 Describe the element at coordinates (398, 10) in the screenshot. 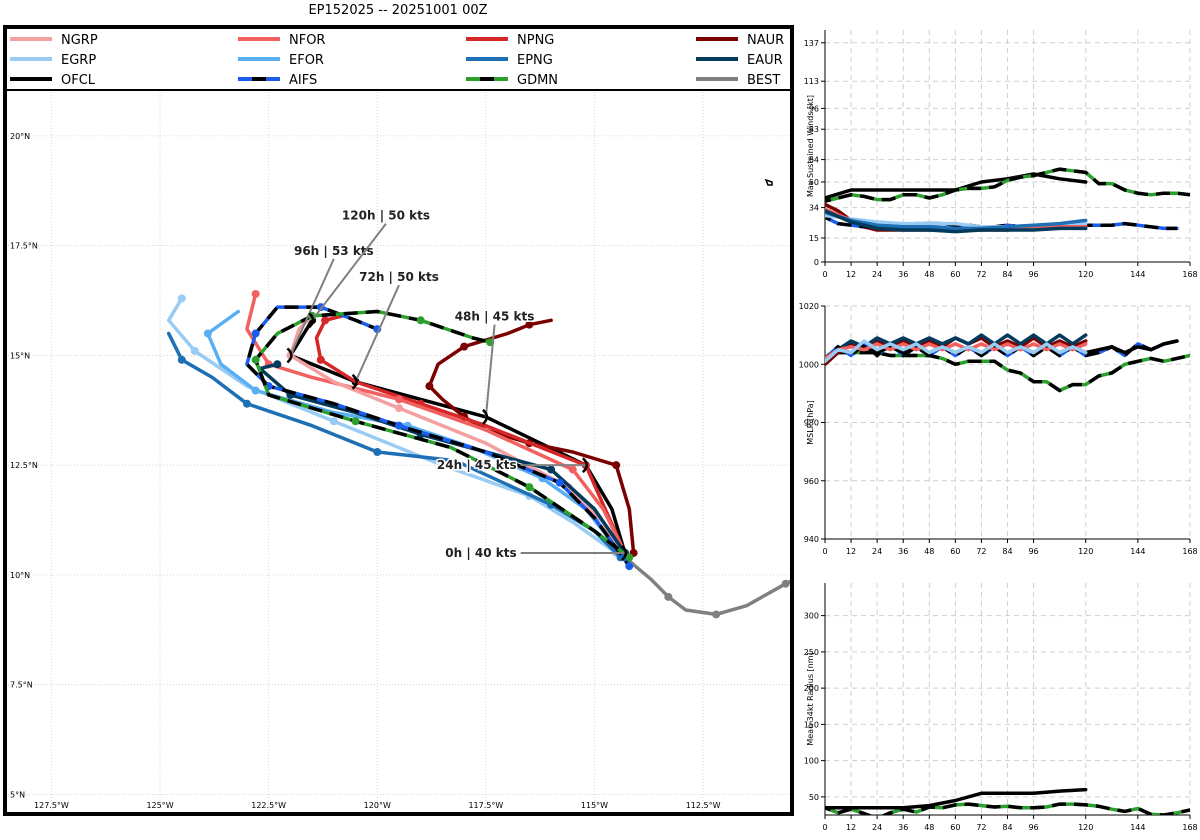

I see `chart-title: EP152025 -- 20251001 00Z` at that location.